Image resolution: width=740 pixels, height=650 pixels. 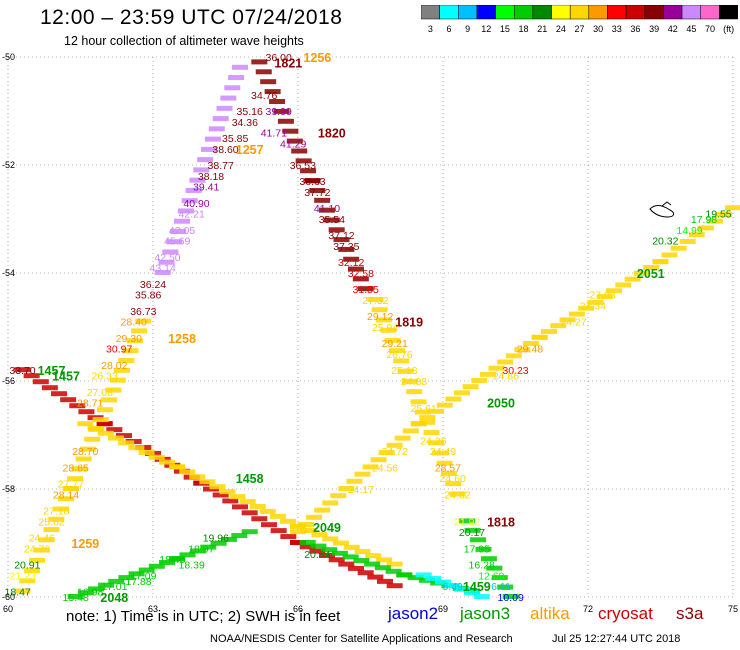 What do you see at coordinates (100, 393) in the screenshot?
I see `wave-height-label: 27.08` at bounding box center [100, 393].